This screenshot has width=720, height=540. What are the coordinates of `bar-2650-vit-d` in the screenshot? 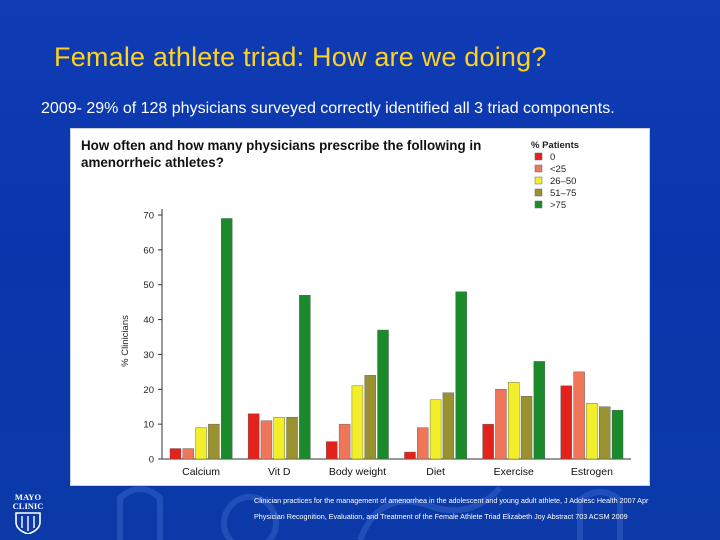 It's located at (279, 438).